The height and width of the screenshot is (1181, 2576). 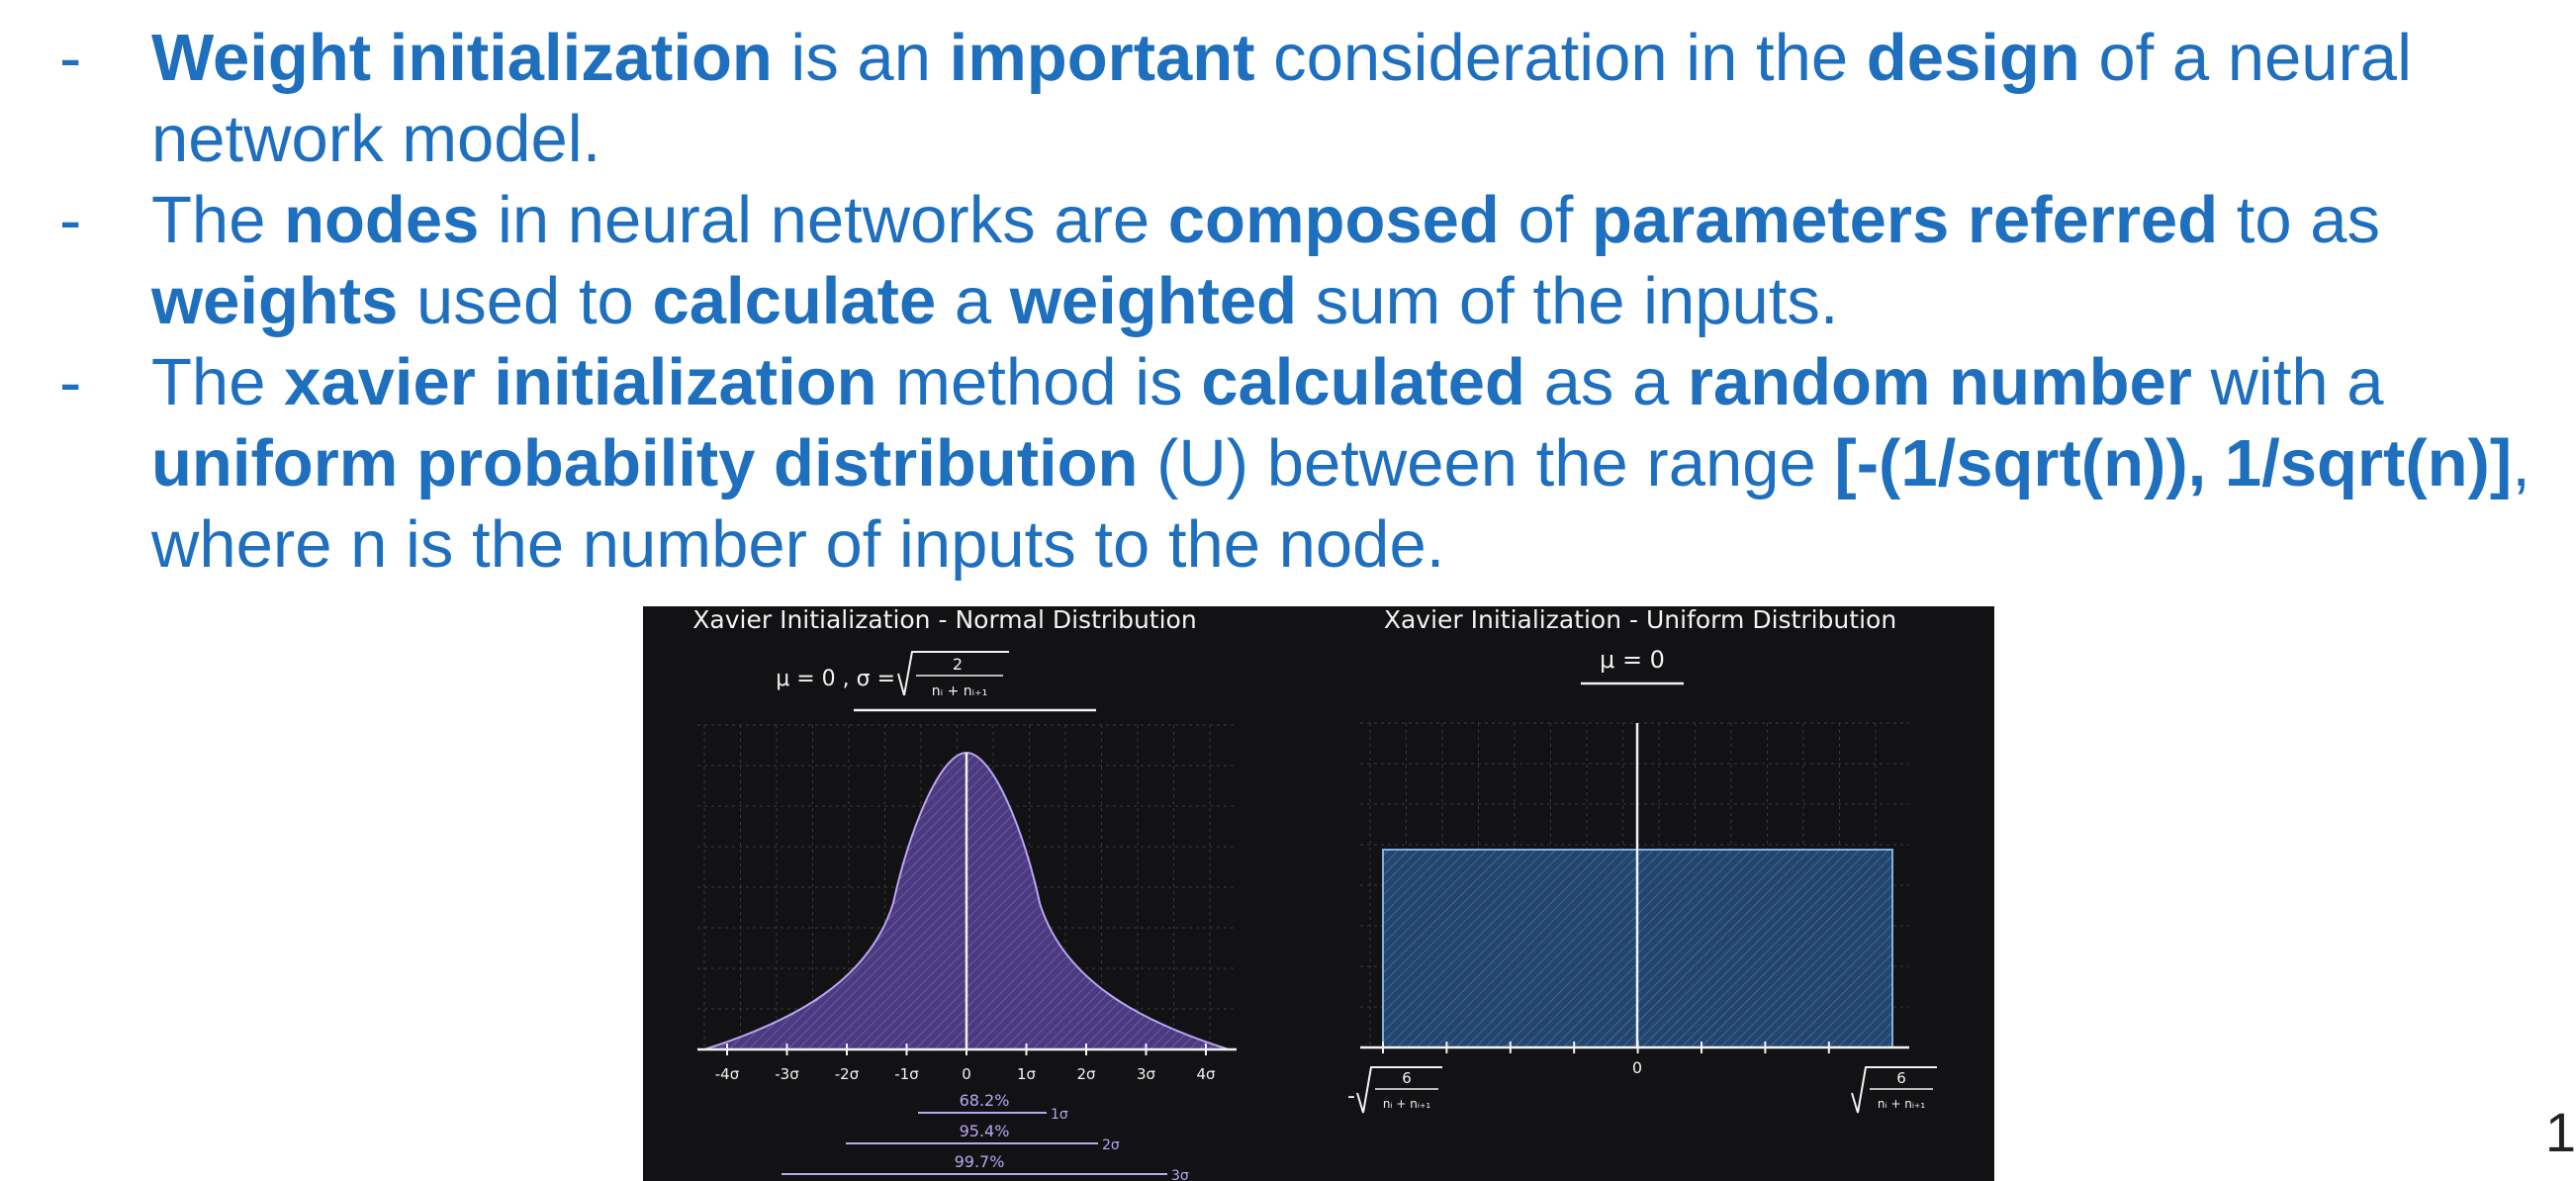 I want to click on bold-text: random number, so click(x=1939, y=382).